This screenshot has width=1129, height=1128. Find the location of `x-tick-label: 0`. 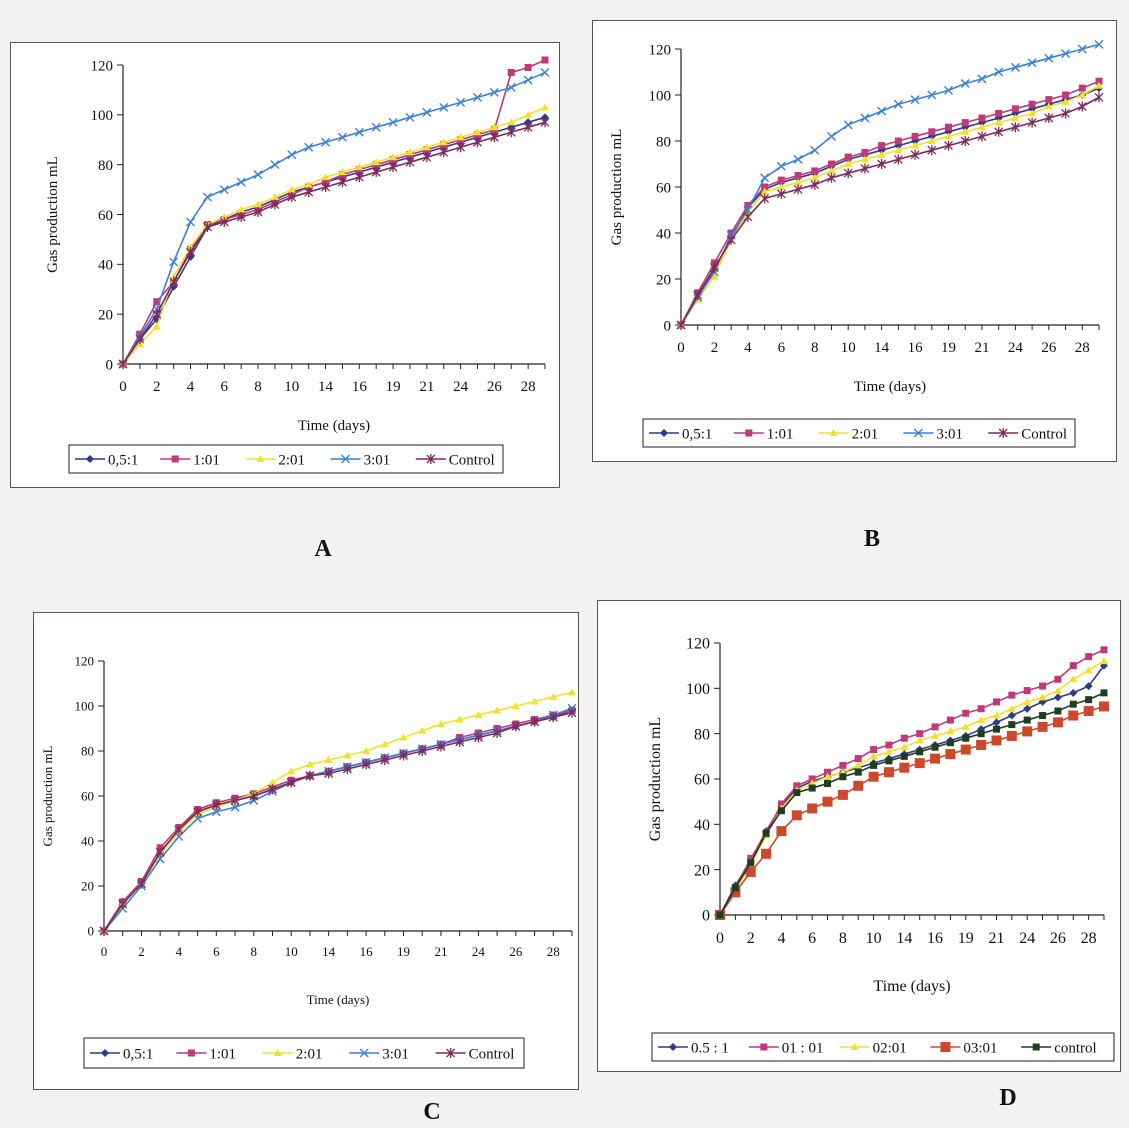

x-tick-label: 0 is located at coordinates (123, 387).